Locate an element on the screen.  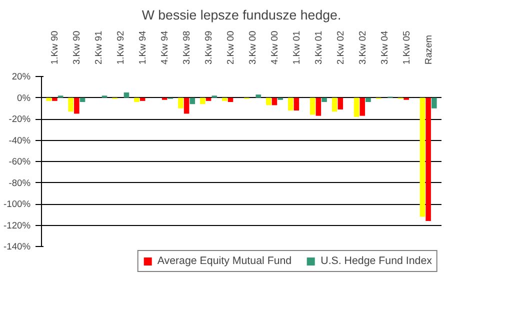
x-tick-label: 1.Kw 90 is located at coordinates (55, 47).